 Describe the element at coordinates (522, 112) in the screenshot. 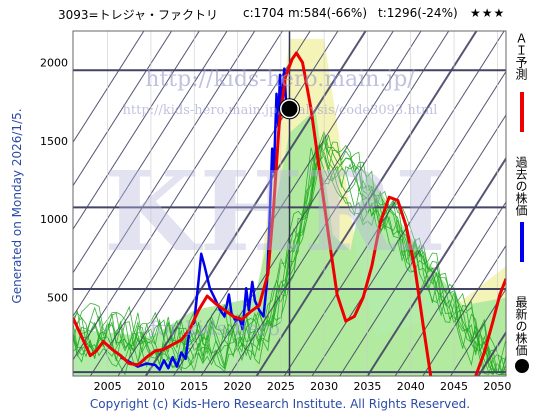

I see `legend-ai-forecast-swatch` at that location.